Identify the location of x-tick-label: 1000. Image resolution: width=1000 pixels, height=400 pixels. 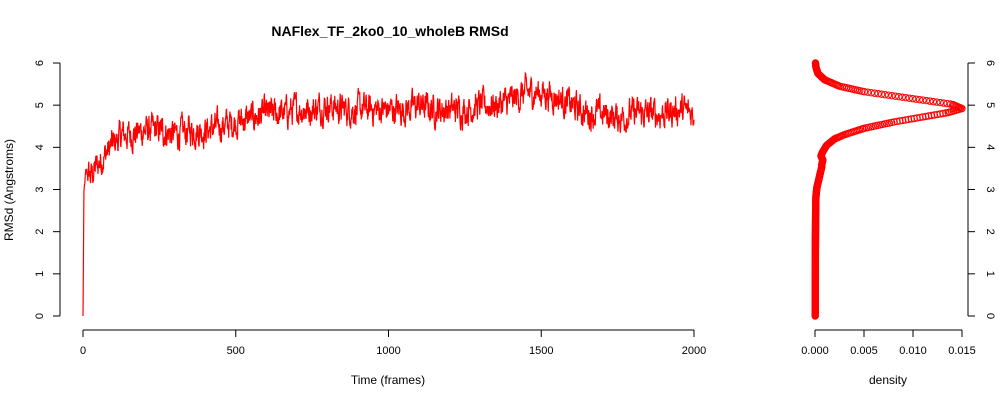
(388, 351).